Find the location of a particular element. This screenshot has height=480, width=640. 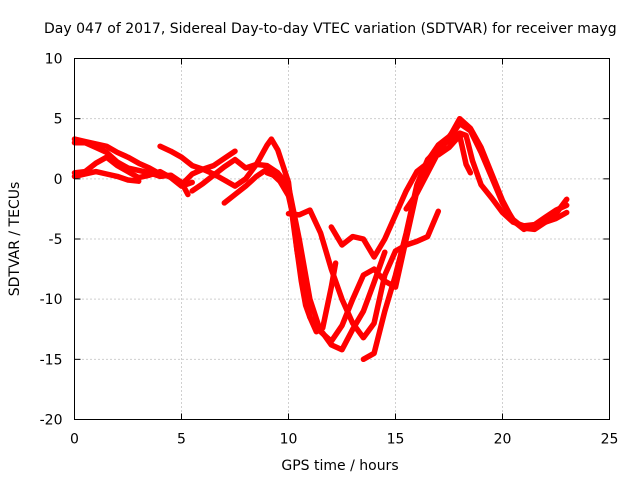

y-tick-label: -15 is located at coordinates (51, 360).